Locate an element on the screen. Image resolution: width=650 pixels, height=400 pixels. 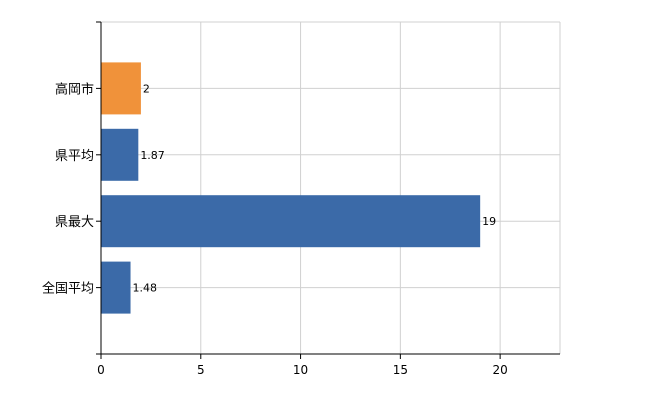
x-tick-label-1: 5 is located at coordinates (201, 370).